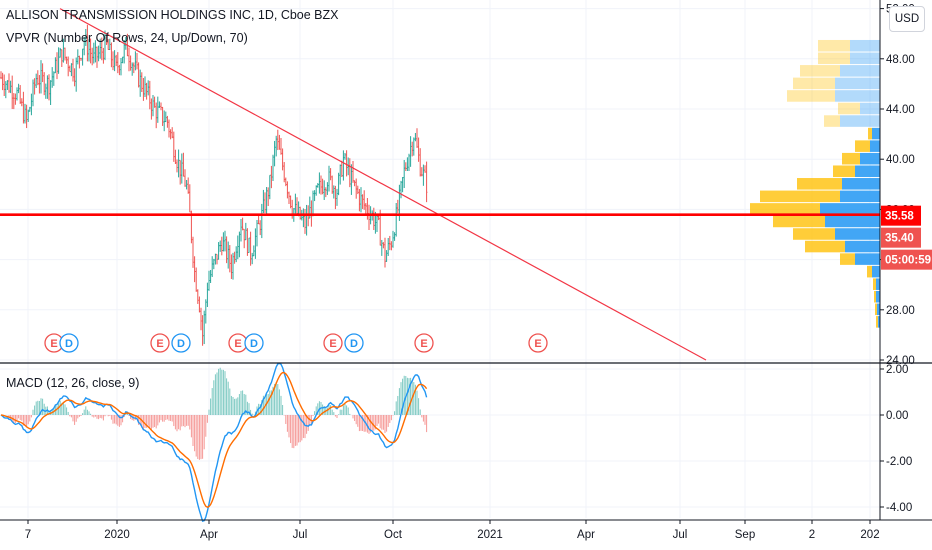 This screenshot has width=932, height=550. Describe the element at coordinates (117, 535) in the screenshot. I see `time-tick-label: 2020` at that location.